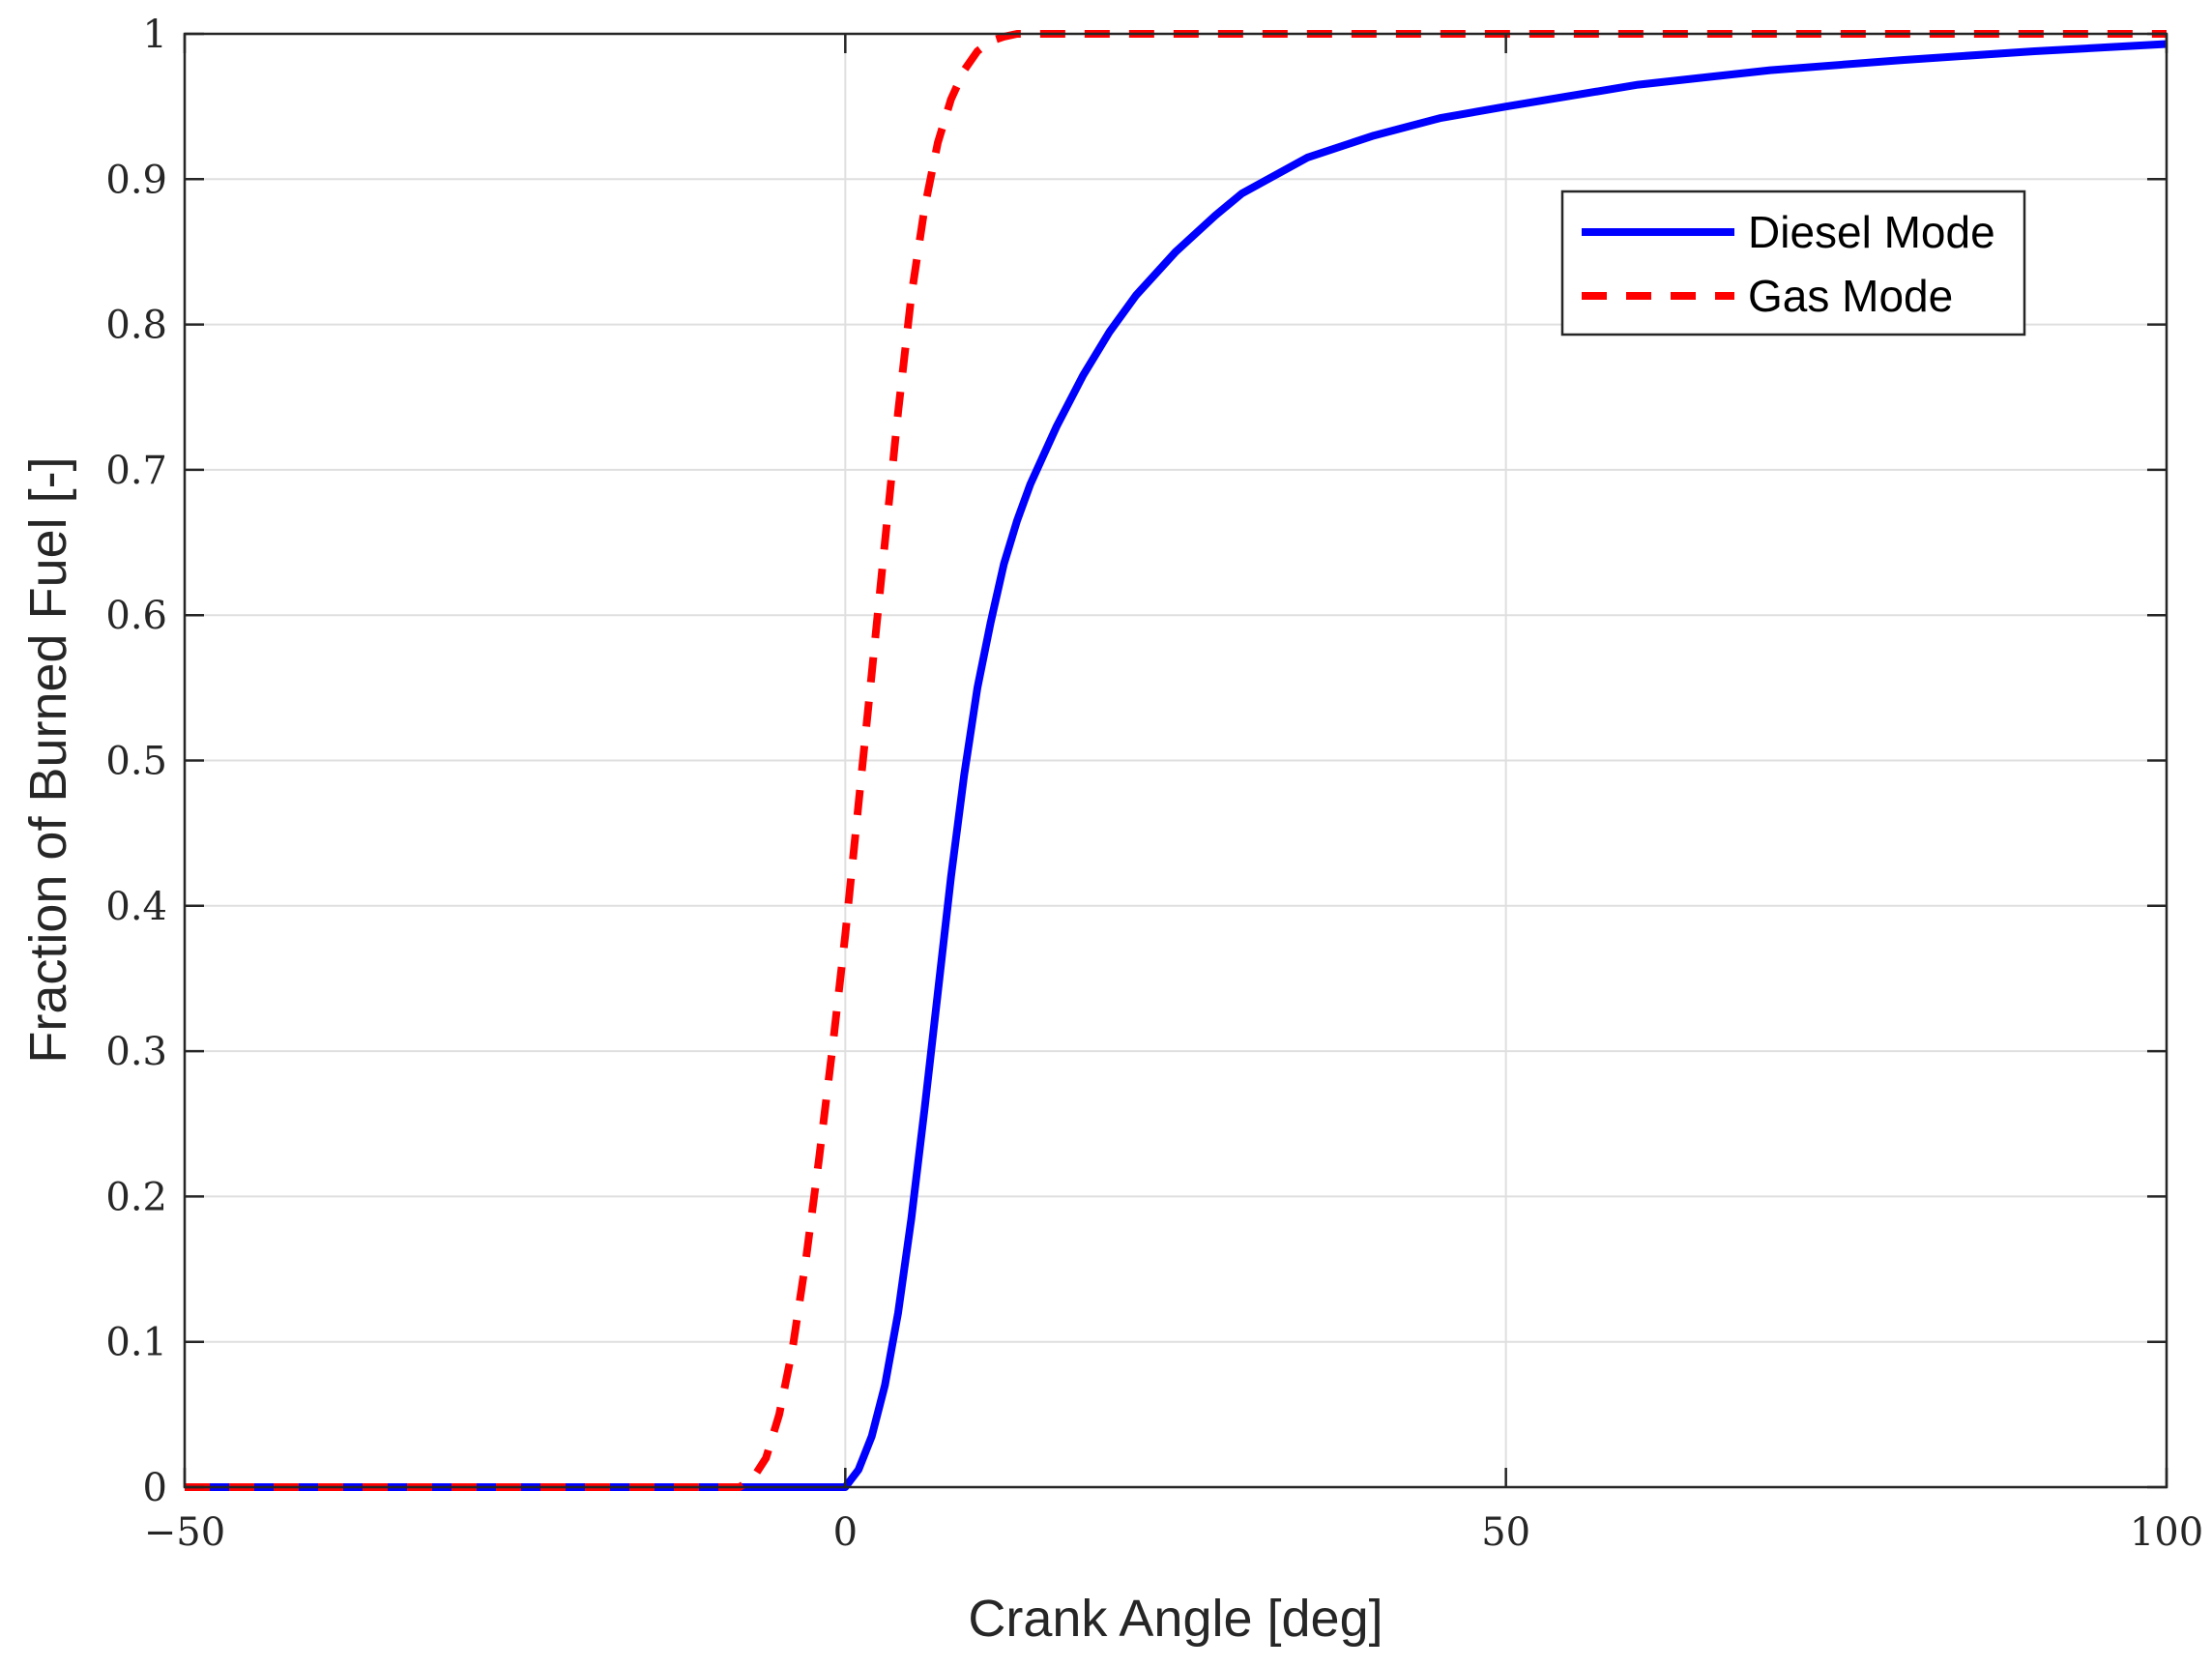 This screenshot has height=1667, width=2212. I want to click on y-tick-label: 0.7, so click(136, 471).